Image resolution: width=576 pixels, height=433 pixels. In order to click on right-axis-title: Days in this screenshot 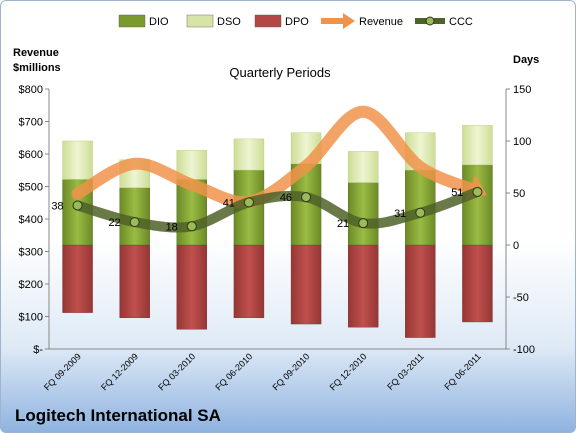, I will do `click(526, 60)`.